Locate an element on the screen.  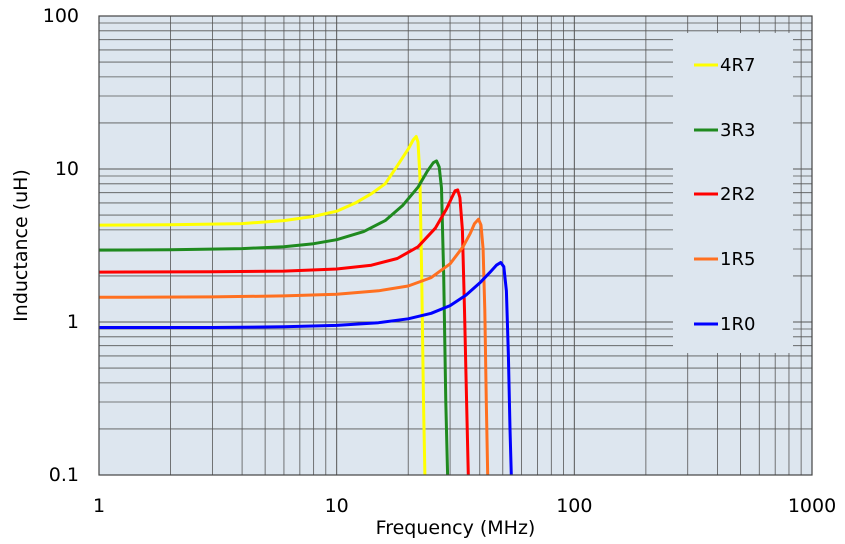
x-axis-title: Frequency (MHz) is located at coordinates (456, 528).